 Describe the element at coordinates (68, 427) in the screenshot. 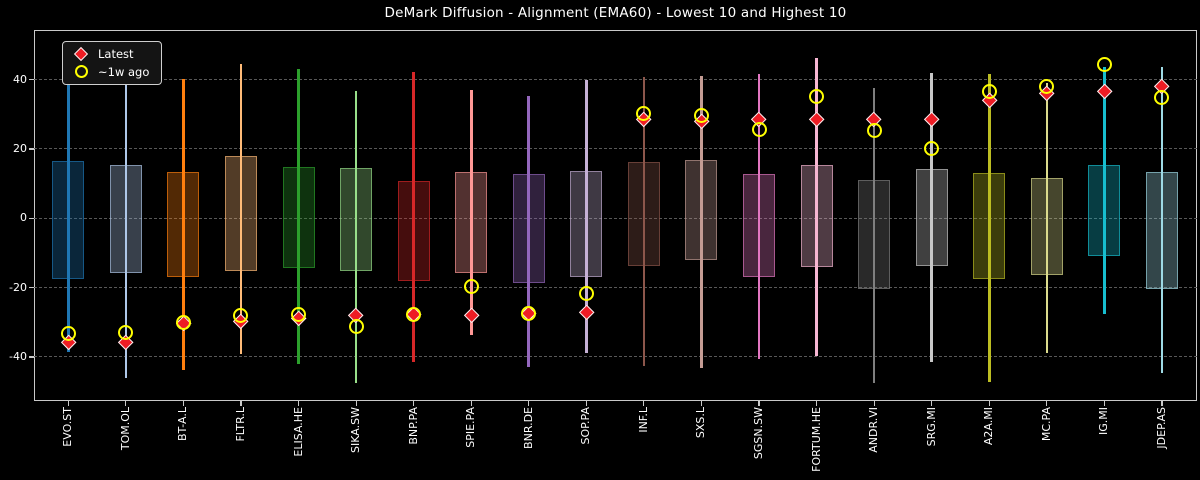

I see `x-tick-label: EVO.ST` at that location.